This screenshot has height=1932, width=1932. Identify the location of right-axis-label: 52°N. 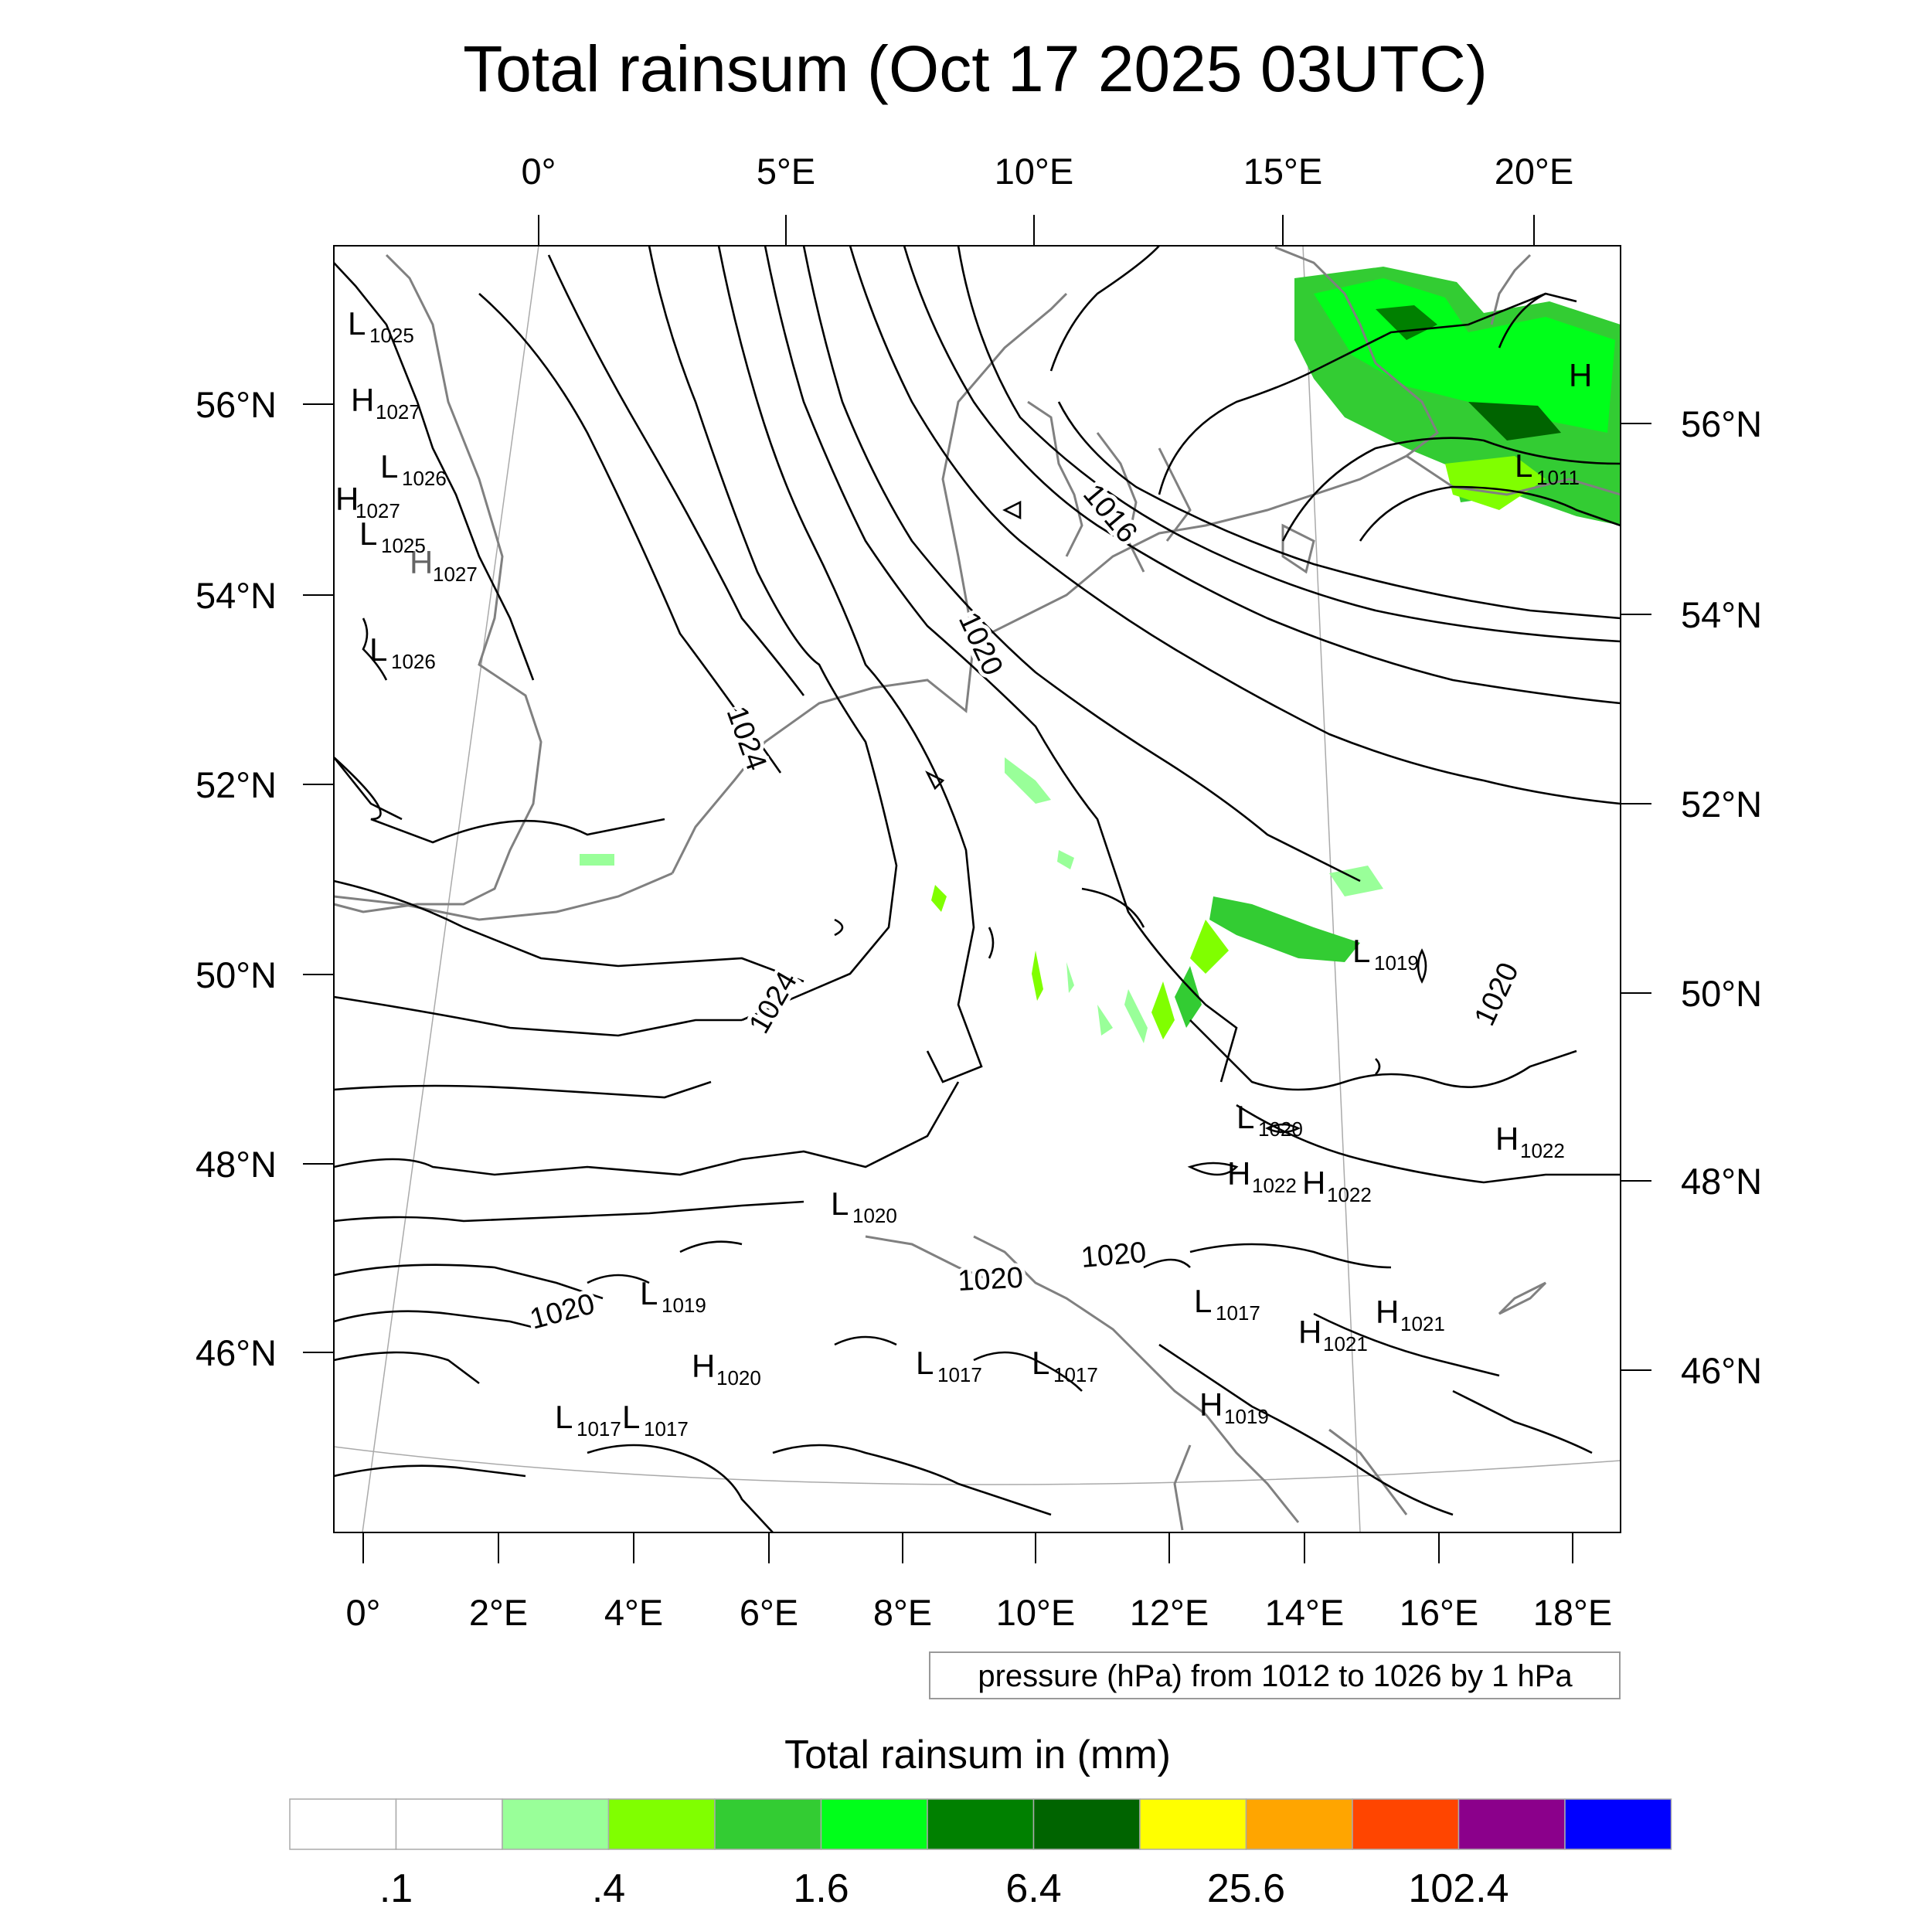
(1722, 805).